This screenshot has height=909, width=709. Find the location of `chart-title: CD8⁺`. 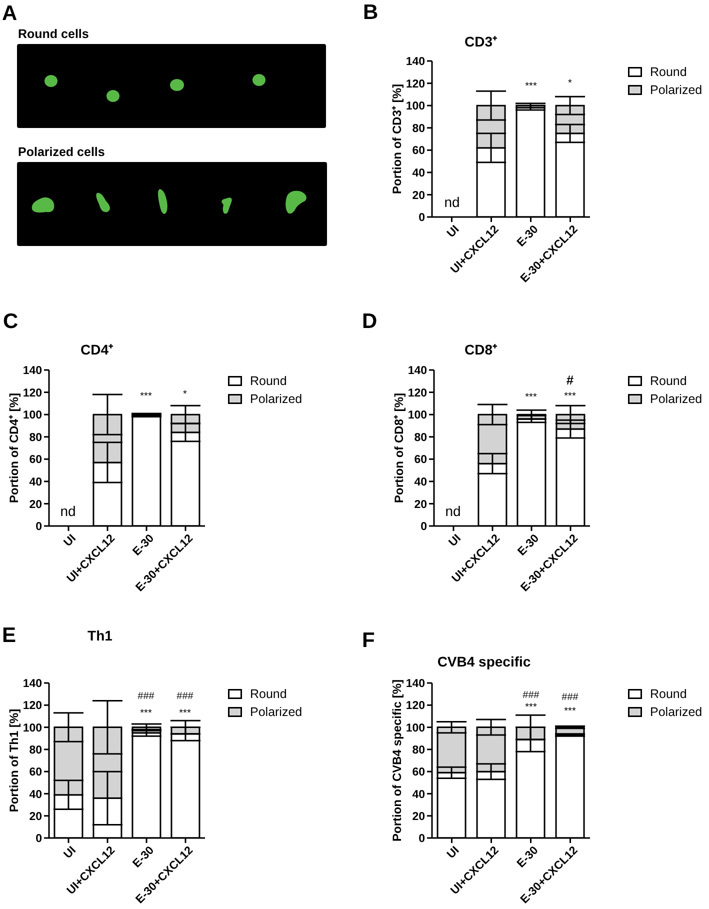

chart-title: CD8⁺ is located at coordinates (481, 349).